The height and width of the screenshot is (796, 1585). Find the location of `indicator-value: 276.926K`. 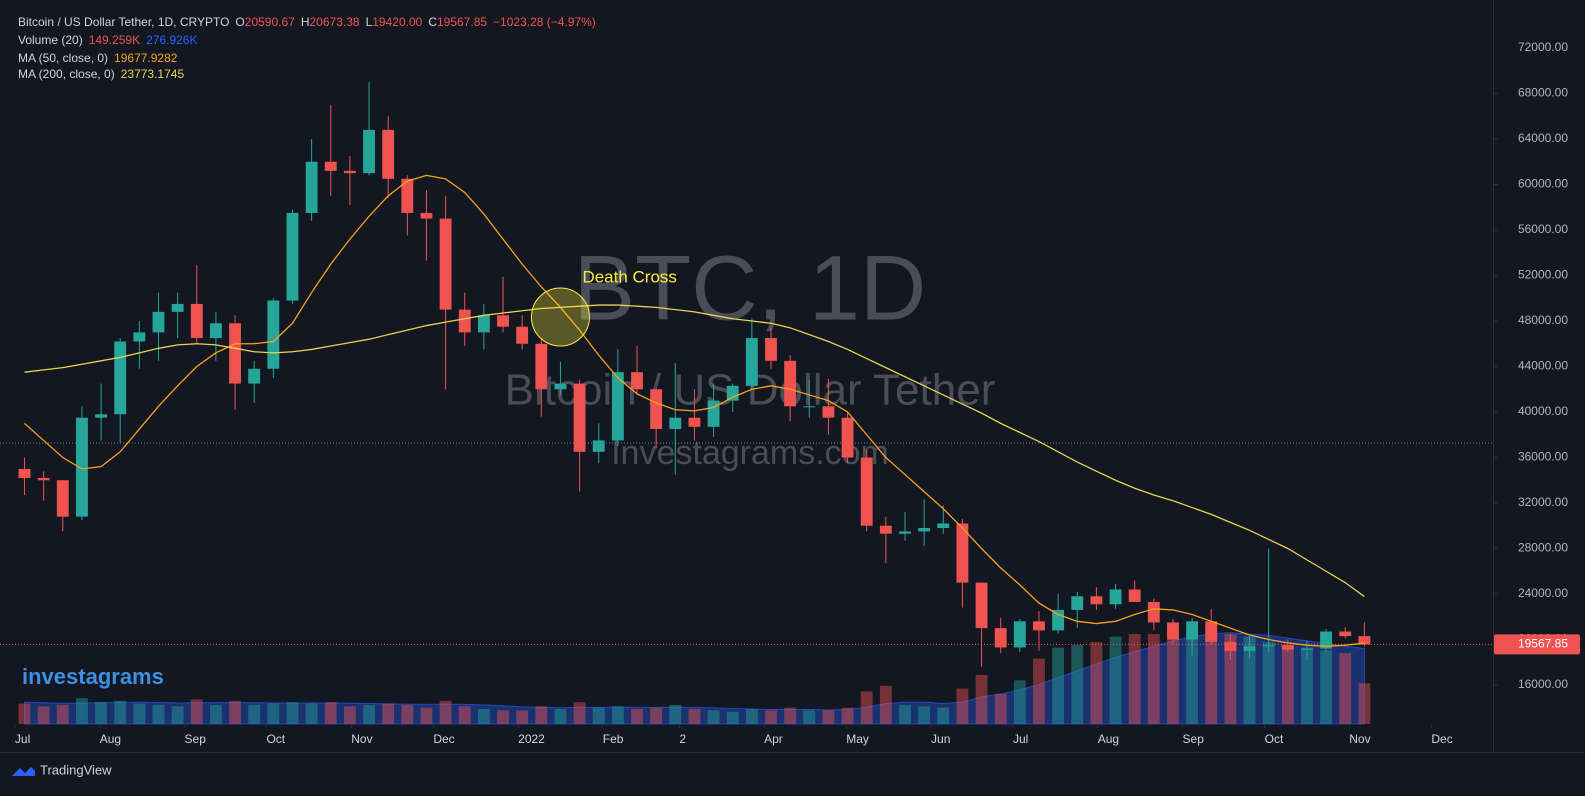

indicator-value: 276.926K is located at coordinates (171, 40).